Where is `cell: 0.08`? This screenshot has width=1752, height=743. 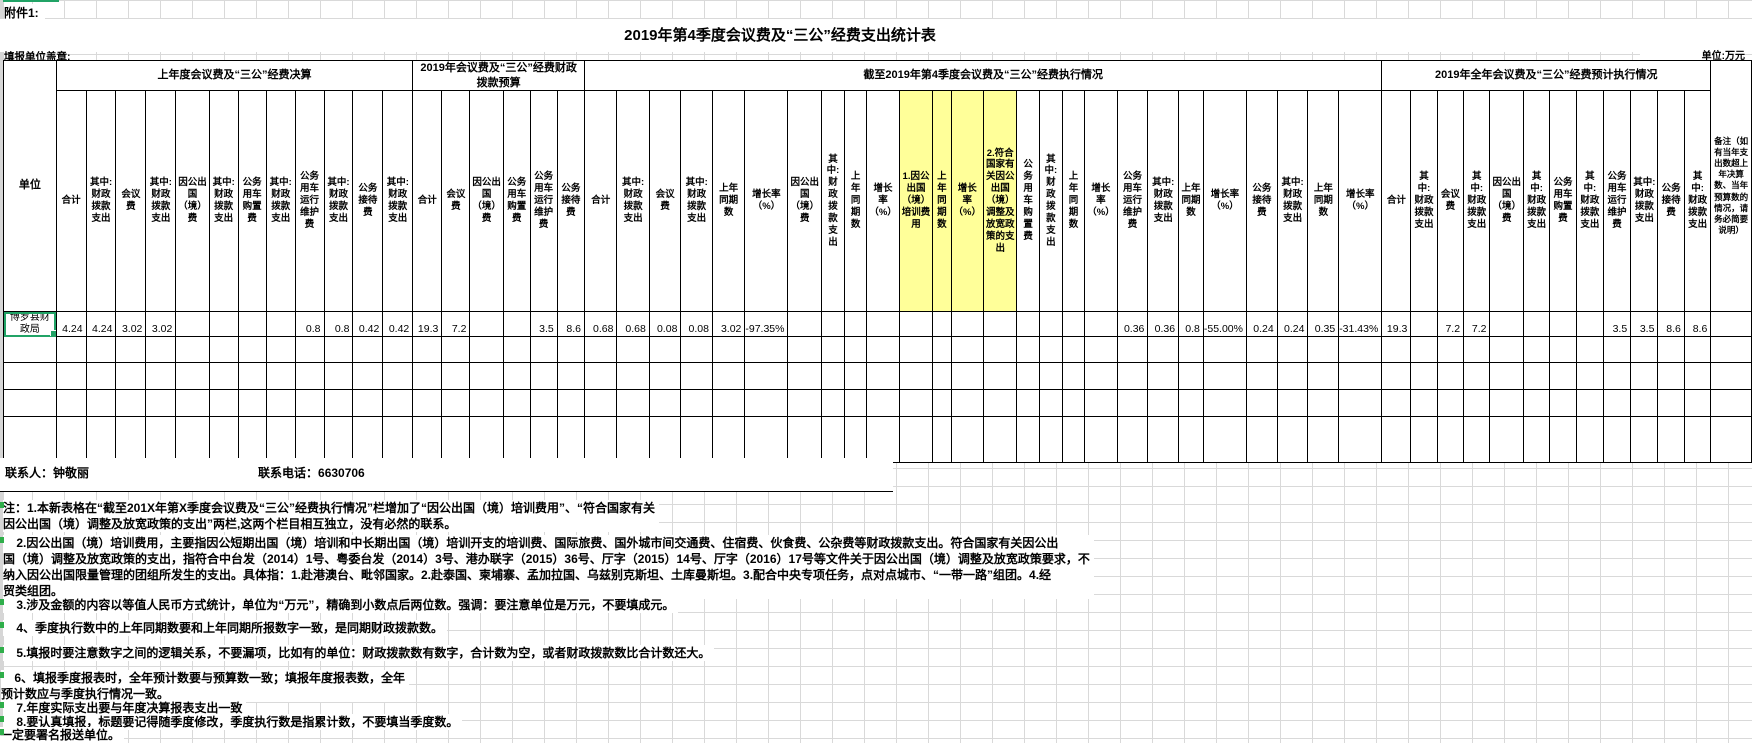
cell: 0.08 is located at coordinates (696, 324).